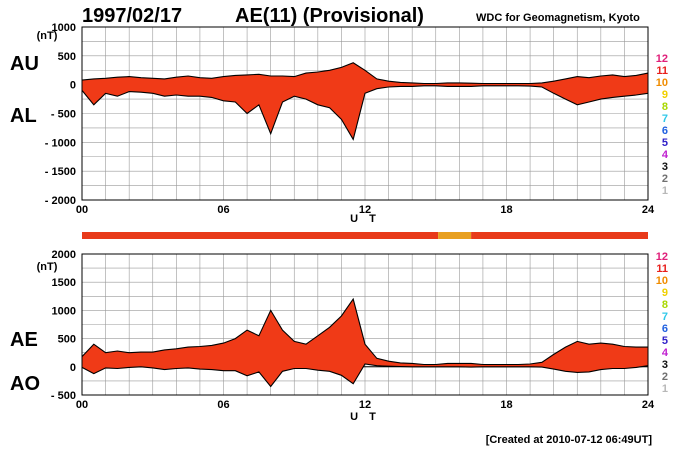  Describe the element at coordinates (24, 340) in the screenshot. I see `ae-label: AE` at that location.